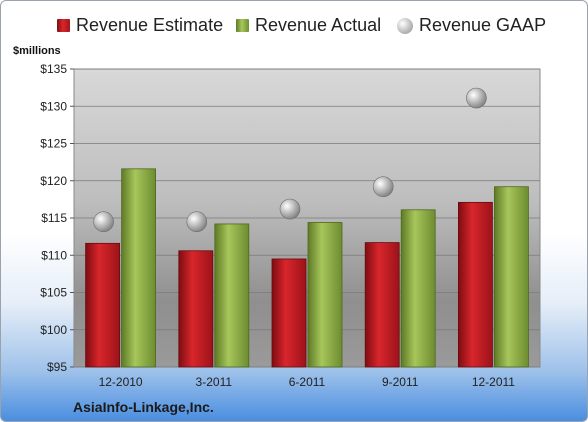 Image resolution: width=588 pixels, height=422 pixels. I want to click on legend-item-estimate: Revenue Estimate, so click(140, 25).